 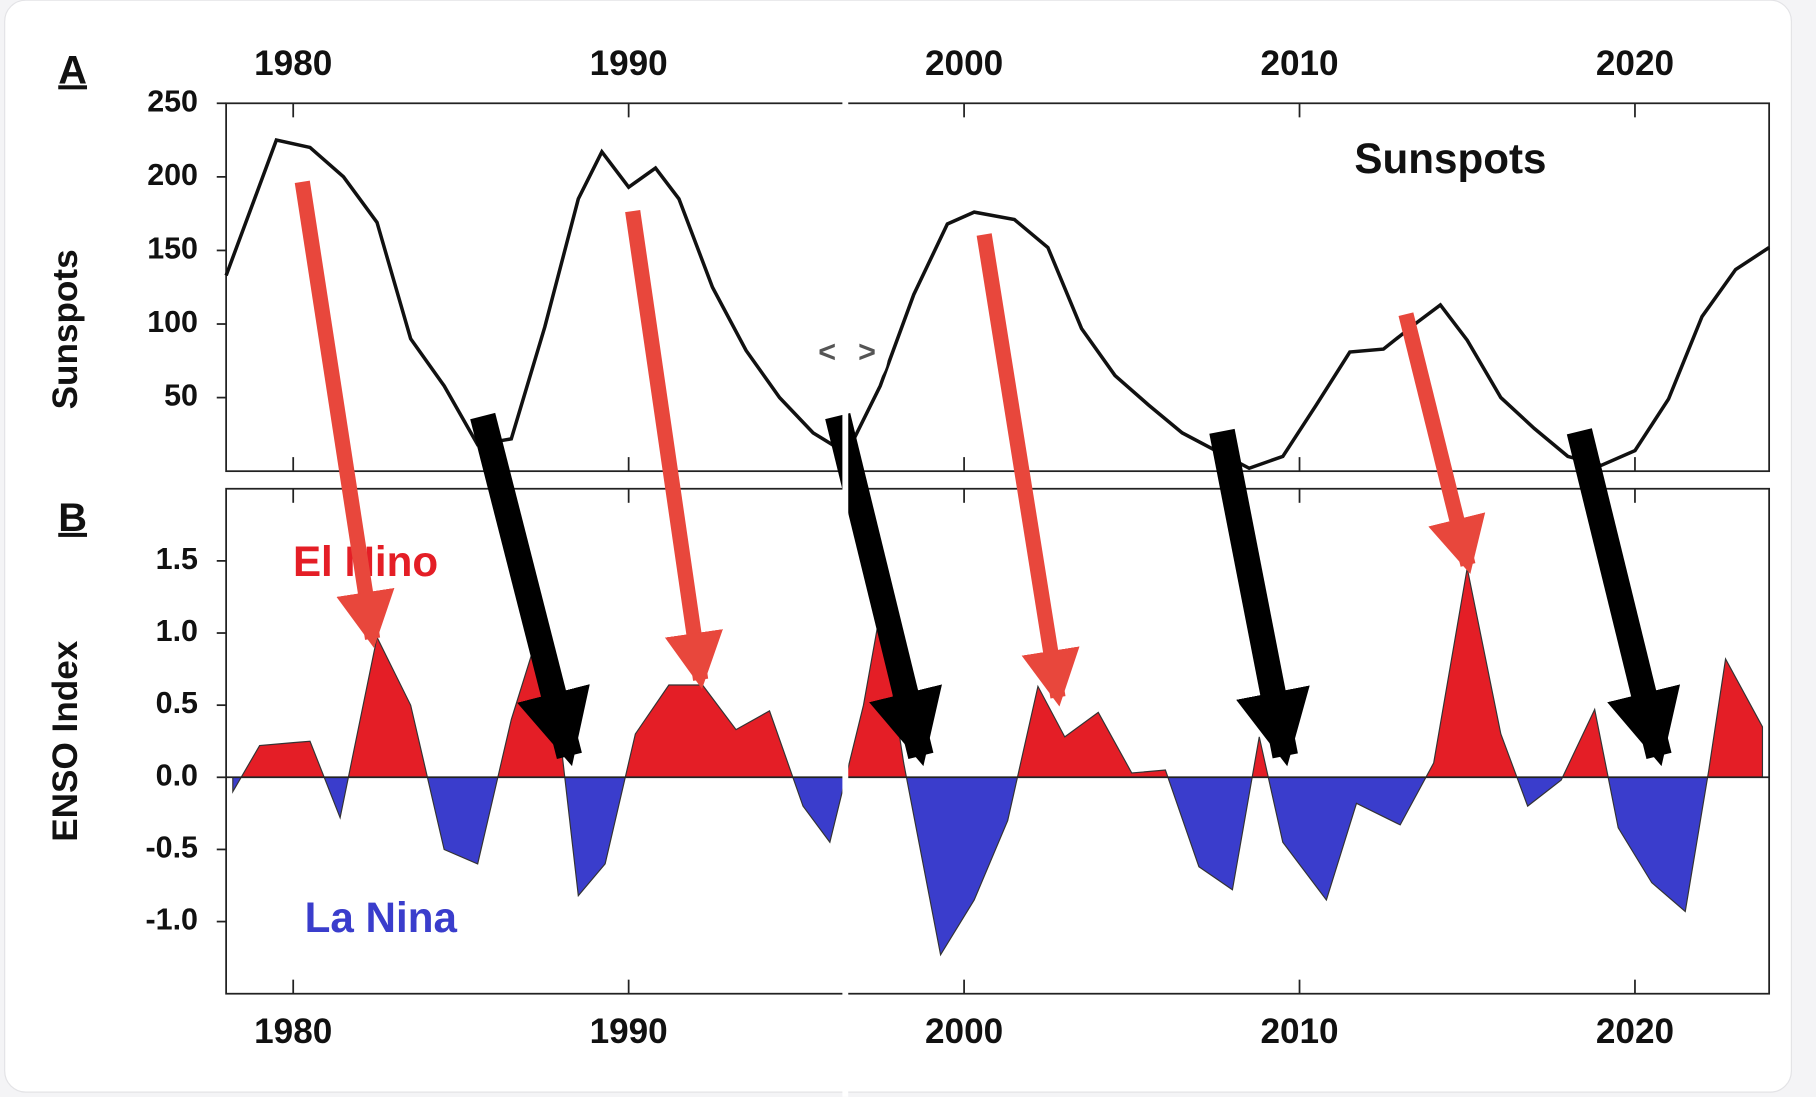 I want to click on y-tick-label: -1.0, so click(x=172, y=920).